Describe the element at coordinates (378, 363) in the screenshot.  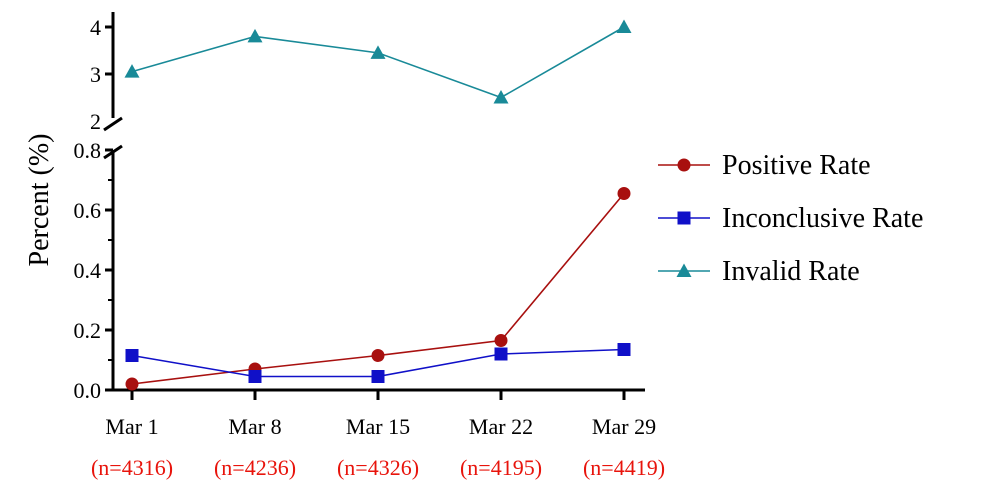
I see `series-inconclusive-rate` at that location.